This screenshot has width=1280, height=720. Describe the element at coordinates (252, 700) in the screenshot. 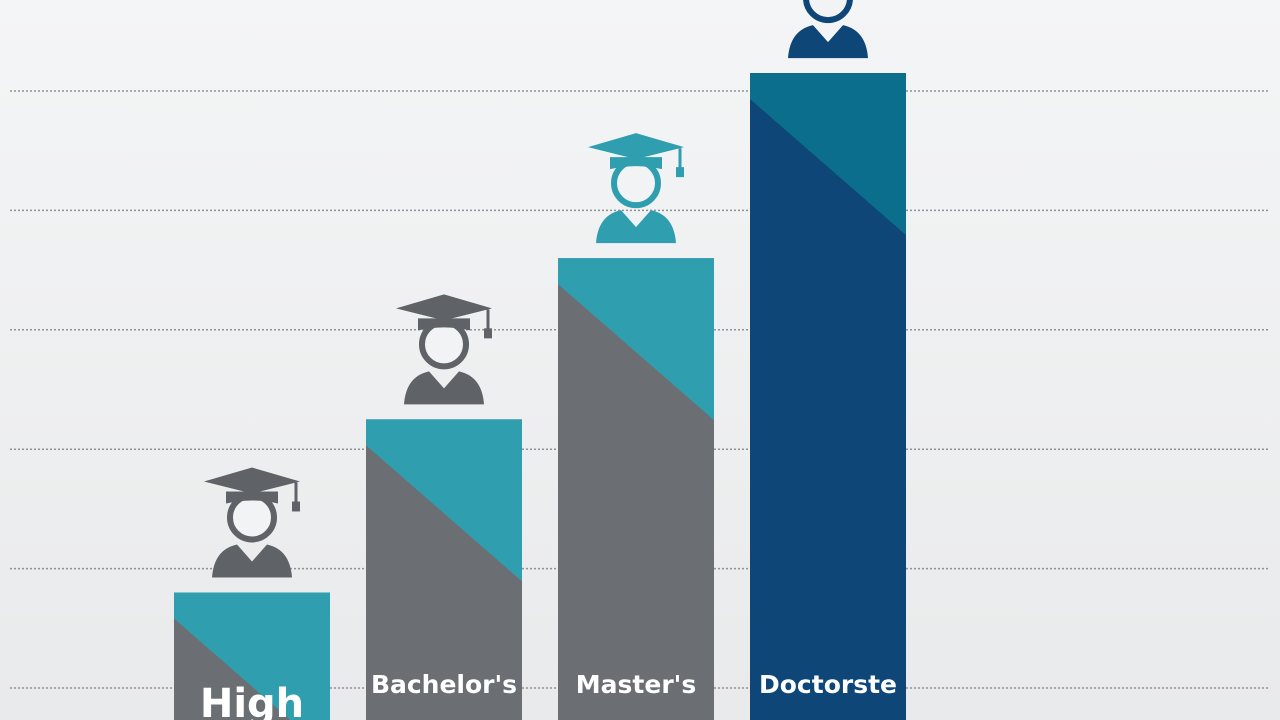

I see `category-label: High` at that location.